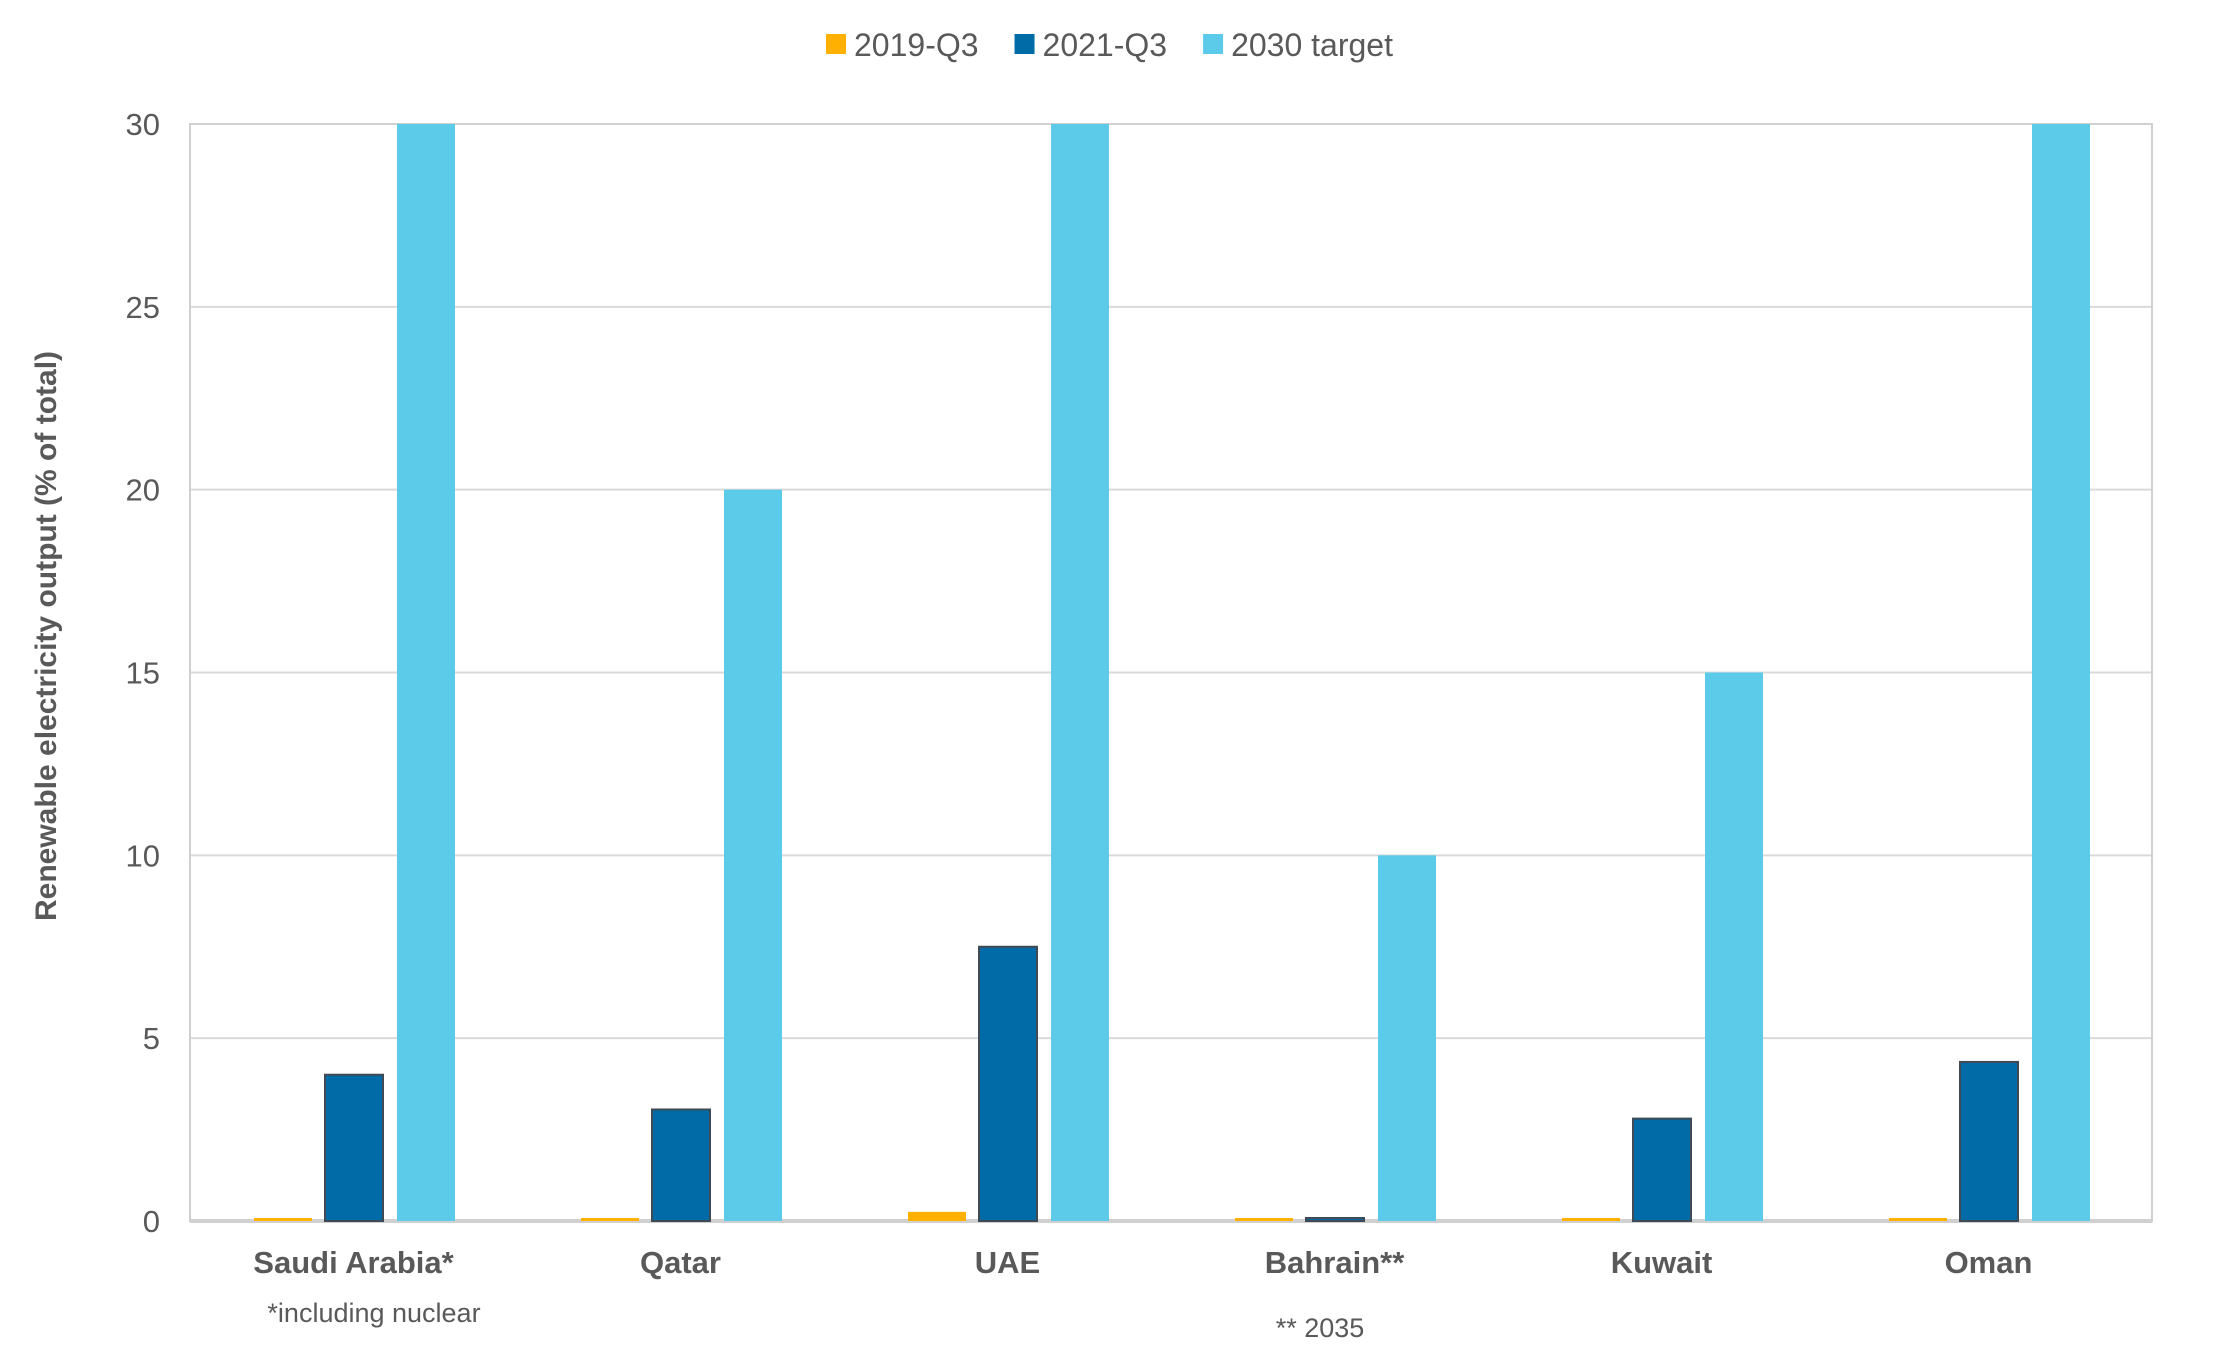 Image resolution: width=2223 pixels, height=1345 pixels. What do you see at coordinates (143, 855) in the screenshot?
I see `y-tick-label: 10` at bounding box center [143, 855].